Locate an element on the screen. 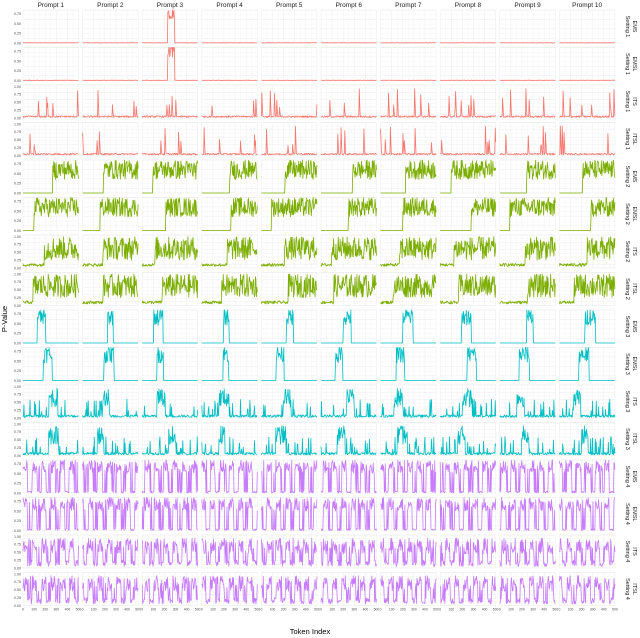 This screenshot has height=638, width=640. row-setting-label: Setting 4 is located at coordinates (627, 589).